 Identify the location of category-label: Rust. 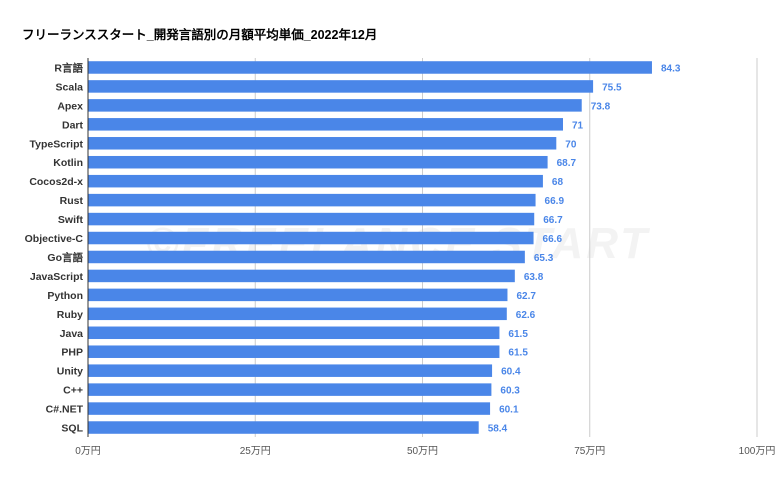
(72, 201).